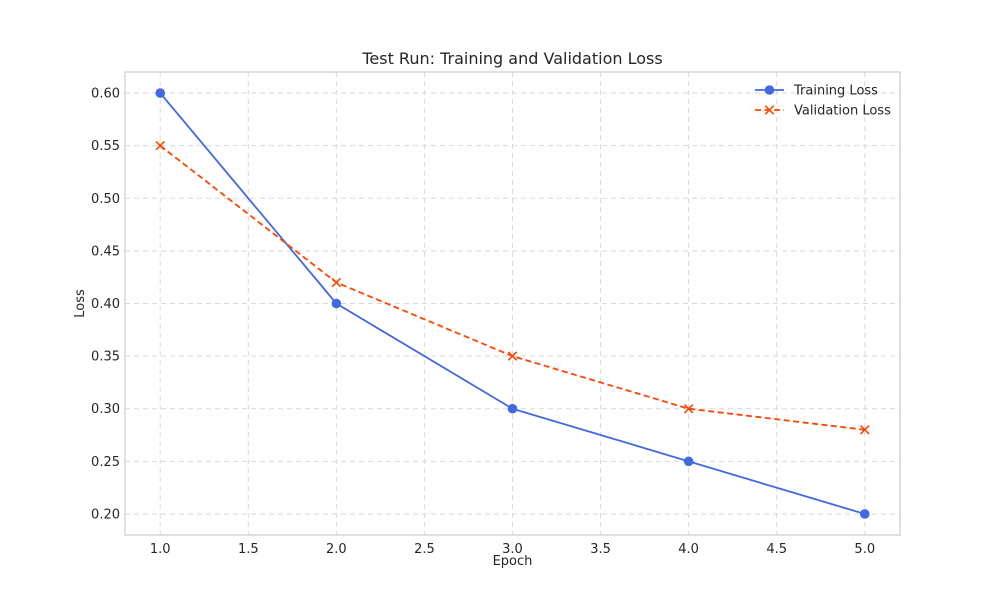 This screenshot has height=600, width=1000. What do you see at coordinates (105, 514) in the screenshot?
I see `y-tick-label: 0.20` at bounding box center [105, 514].